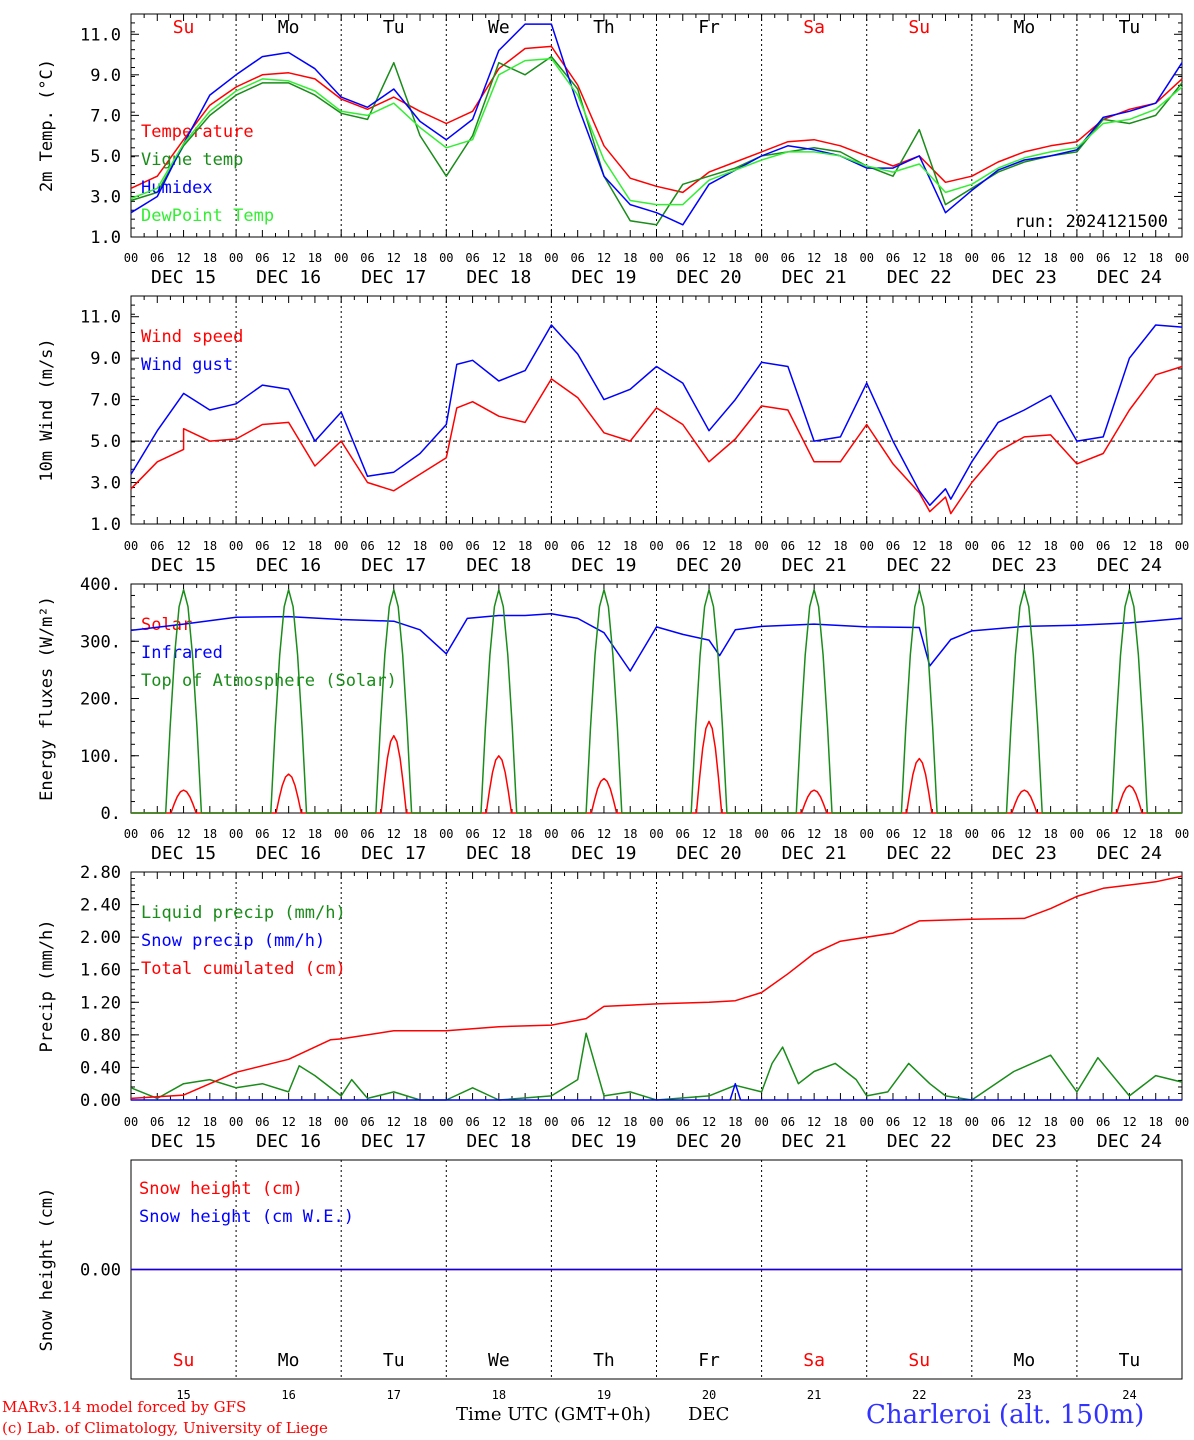  What do you see at coordinates (105, 525) in the screenshot?
I see `y-tick-label: 1.0` at bounding box center [105, 525].